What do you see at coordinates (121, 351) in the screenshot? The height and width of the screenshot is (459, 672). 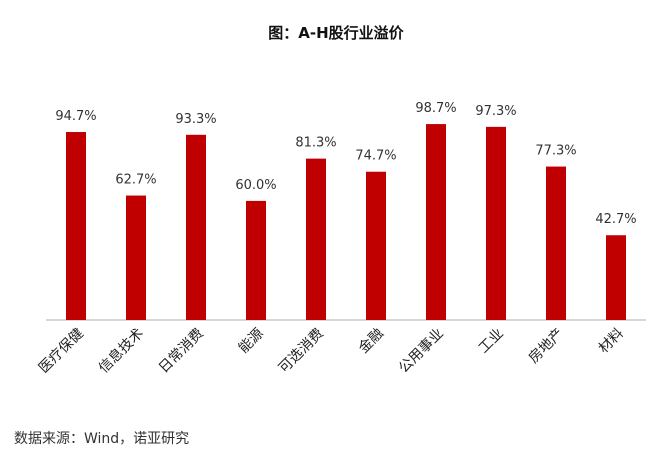 I see `category-label: 信息技术` at bounding box center [121, 351].